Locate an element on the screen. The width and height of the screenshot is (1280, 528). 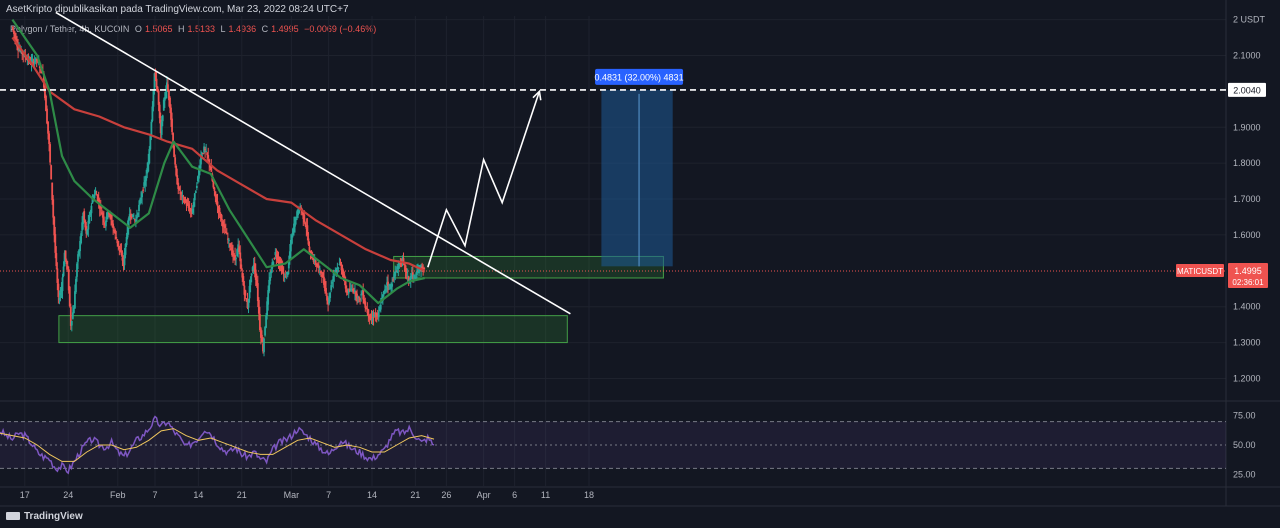
tradingview-logo: TradingView is located at coordinates (44, 516).